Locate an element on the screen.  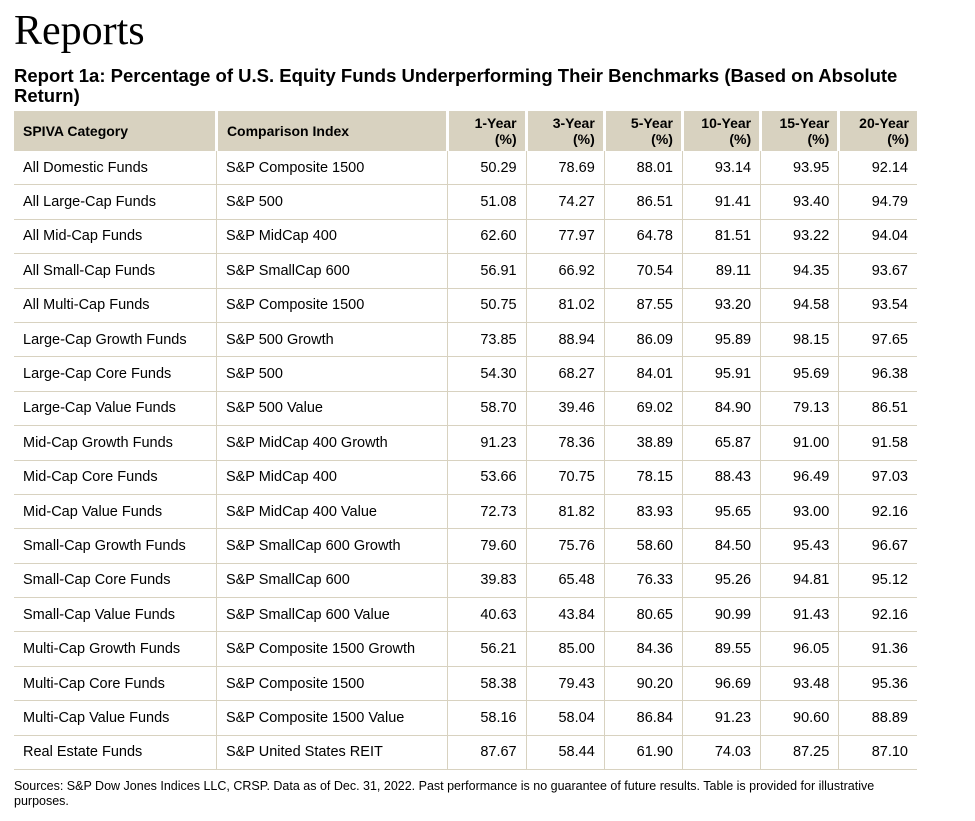
category-cell: All Domestic Funds is located at coordinates (115, 167).